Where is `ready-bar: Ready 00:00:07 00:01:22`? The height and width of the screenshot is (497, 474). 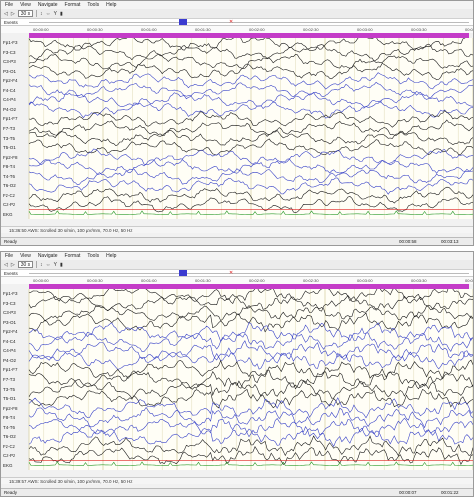
ready-bar: Ready 00:00:07 00:01:22 is located at coordinates (237, 492).